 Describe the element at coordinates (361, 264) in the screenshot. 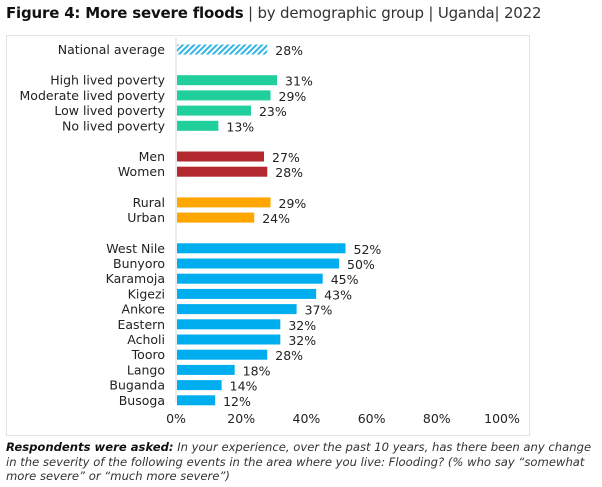

I see `data-label: 50%` at that location.